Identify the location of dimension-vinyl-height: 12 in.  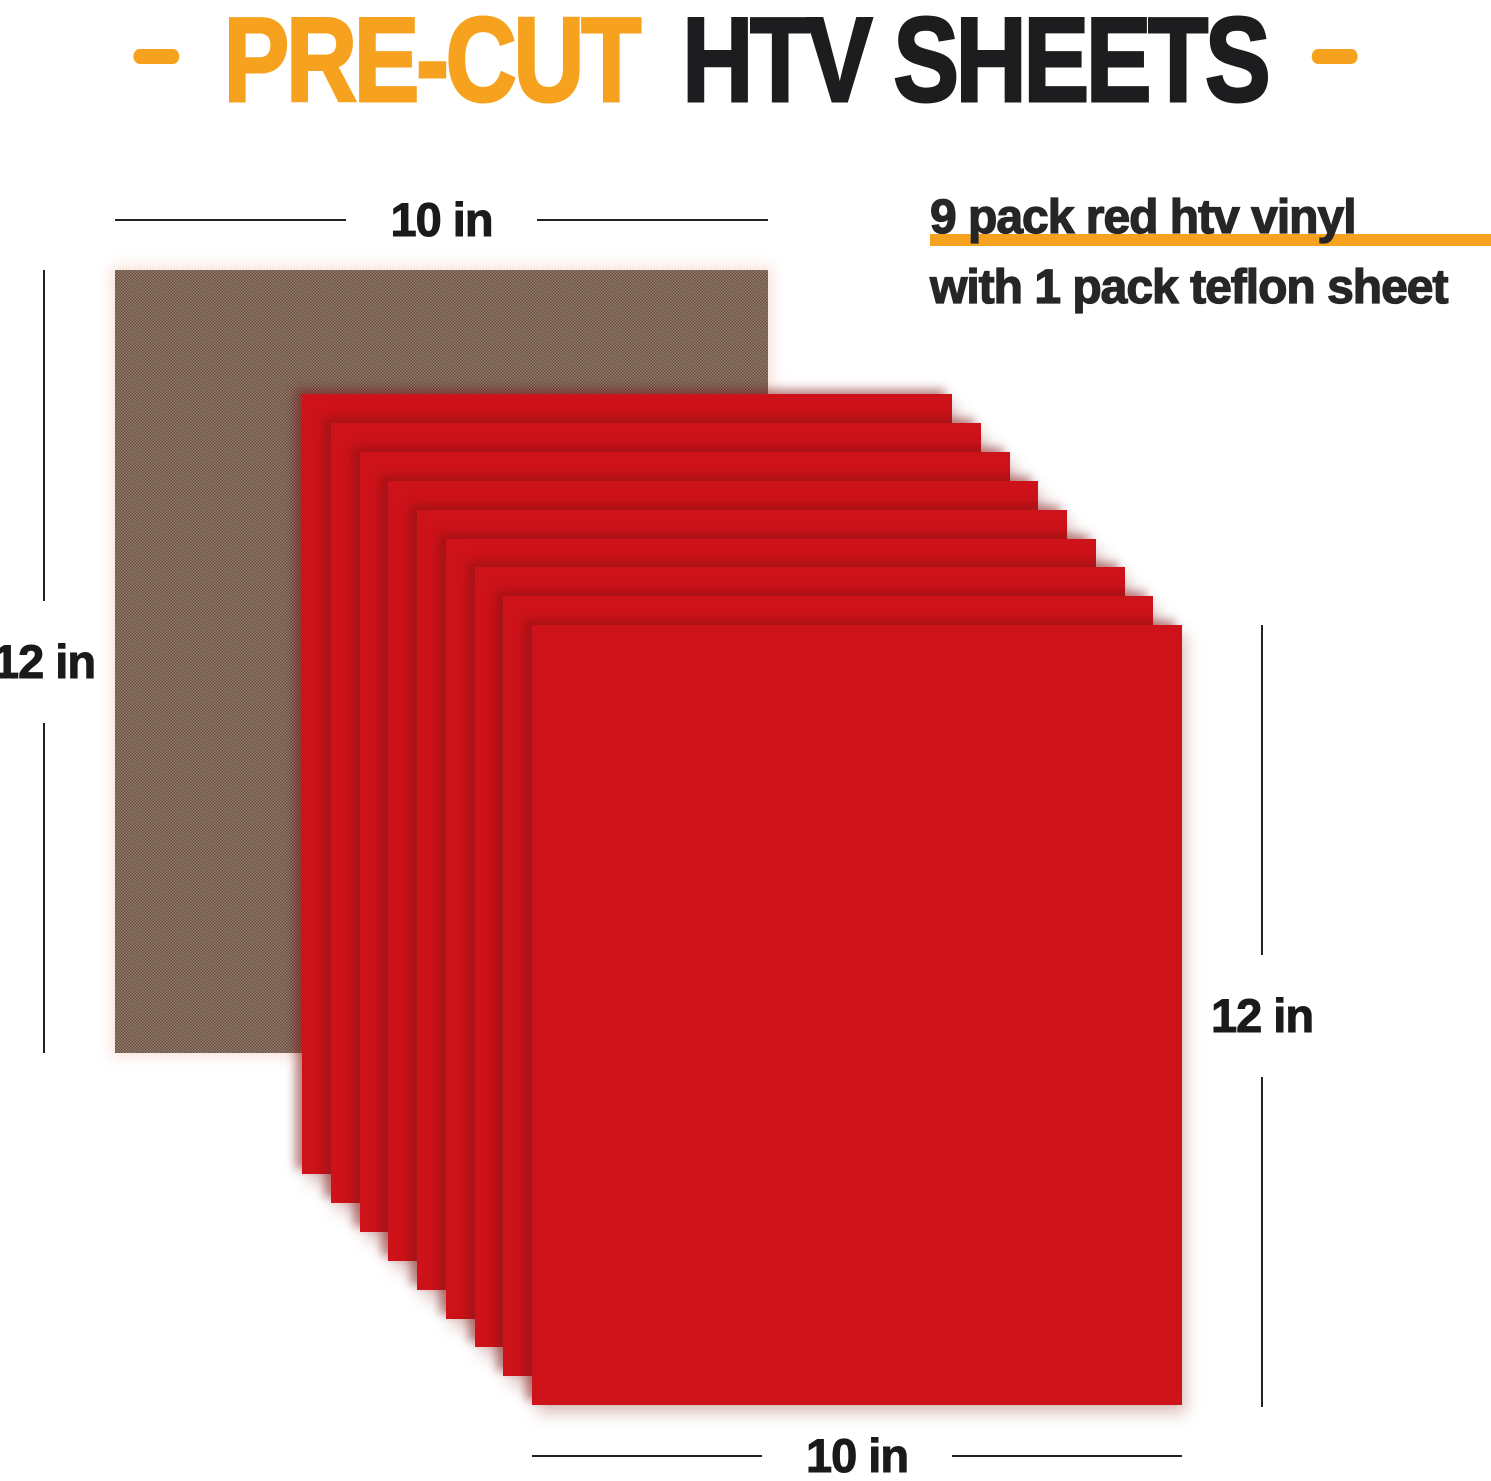
(1262, 1016).